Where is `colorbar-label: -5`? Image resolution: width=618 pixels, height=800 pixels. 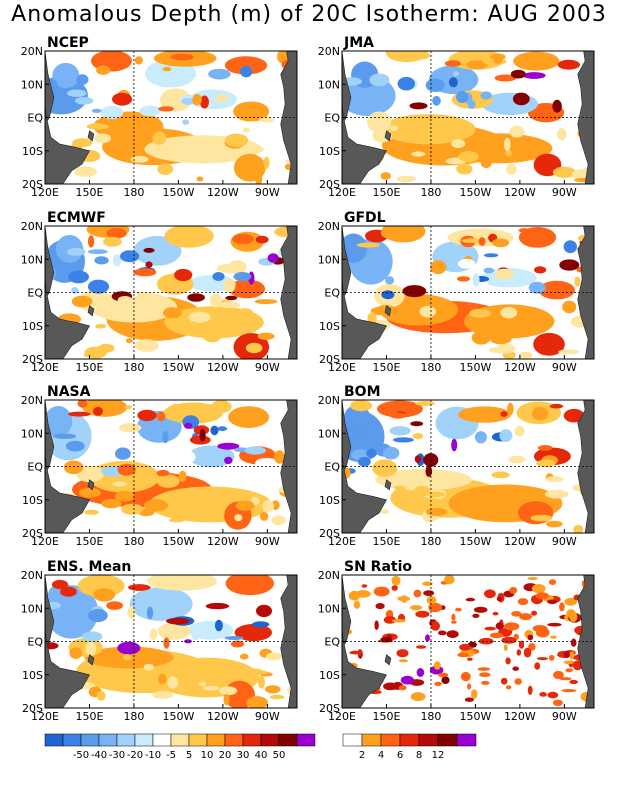
colorbar-label: -5 is located at coordinates (171, 755).